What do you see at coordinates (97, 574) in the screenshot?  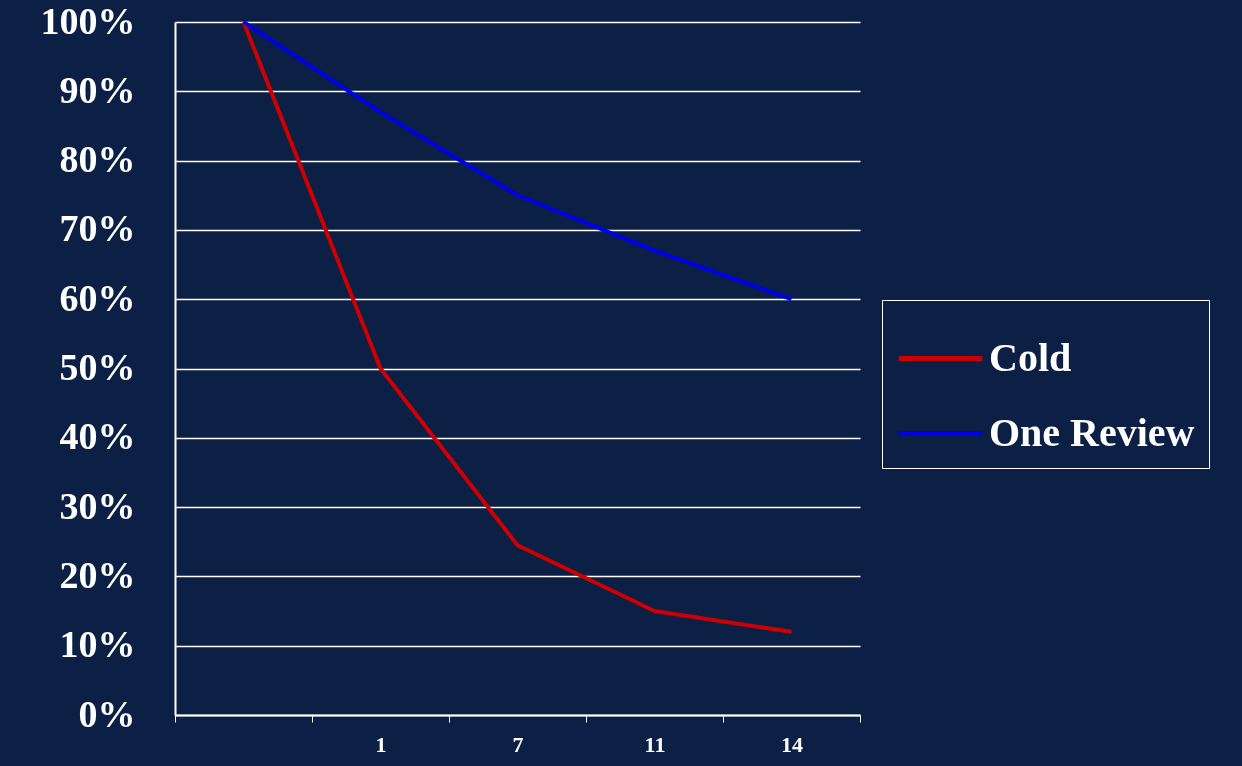 I see `y-tick-label: 20%` at bounding box center [97, 574].